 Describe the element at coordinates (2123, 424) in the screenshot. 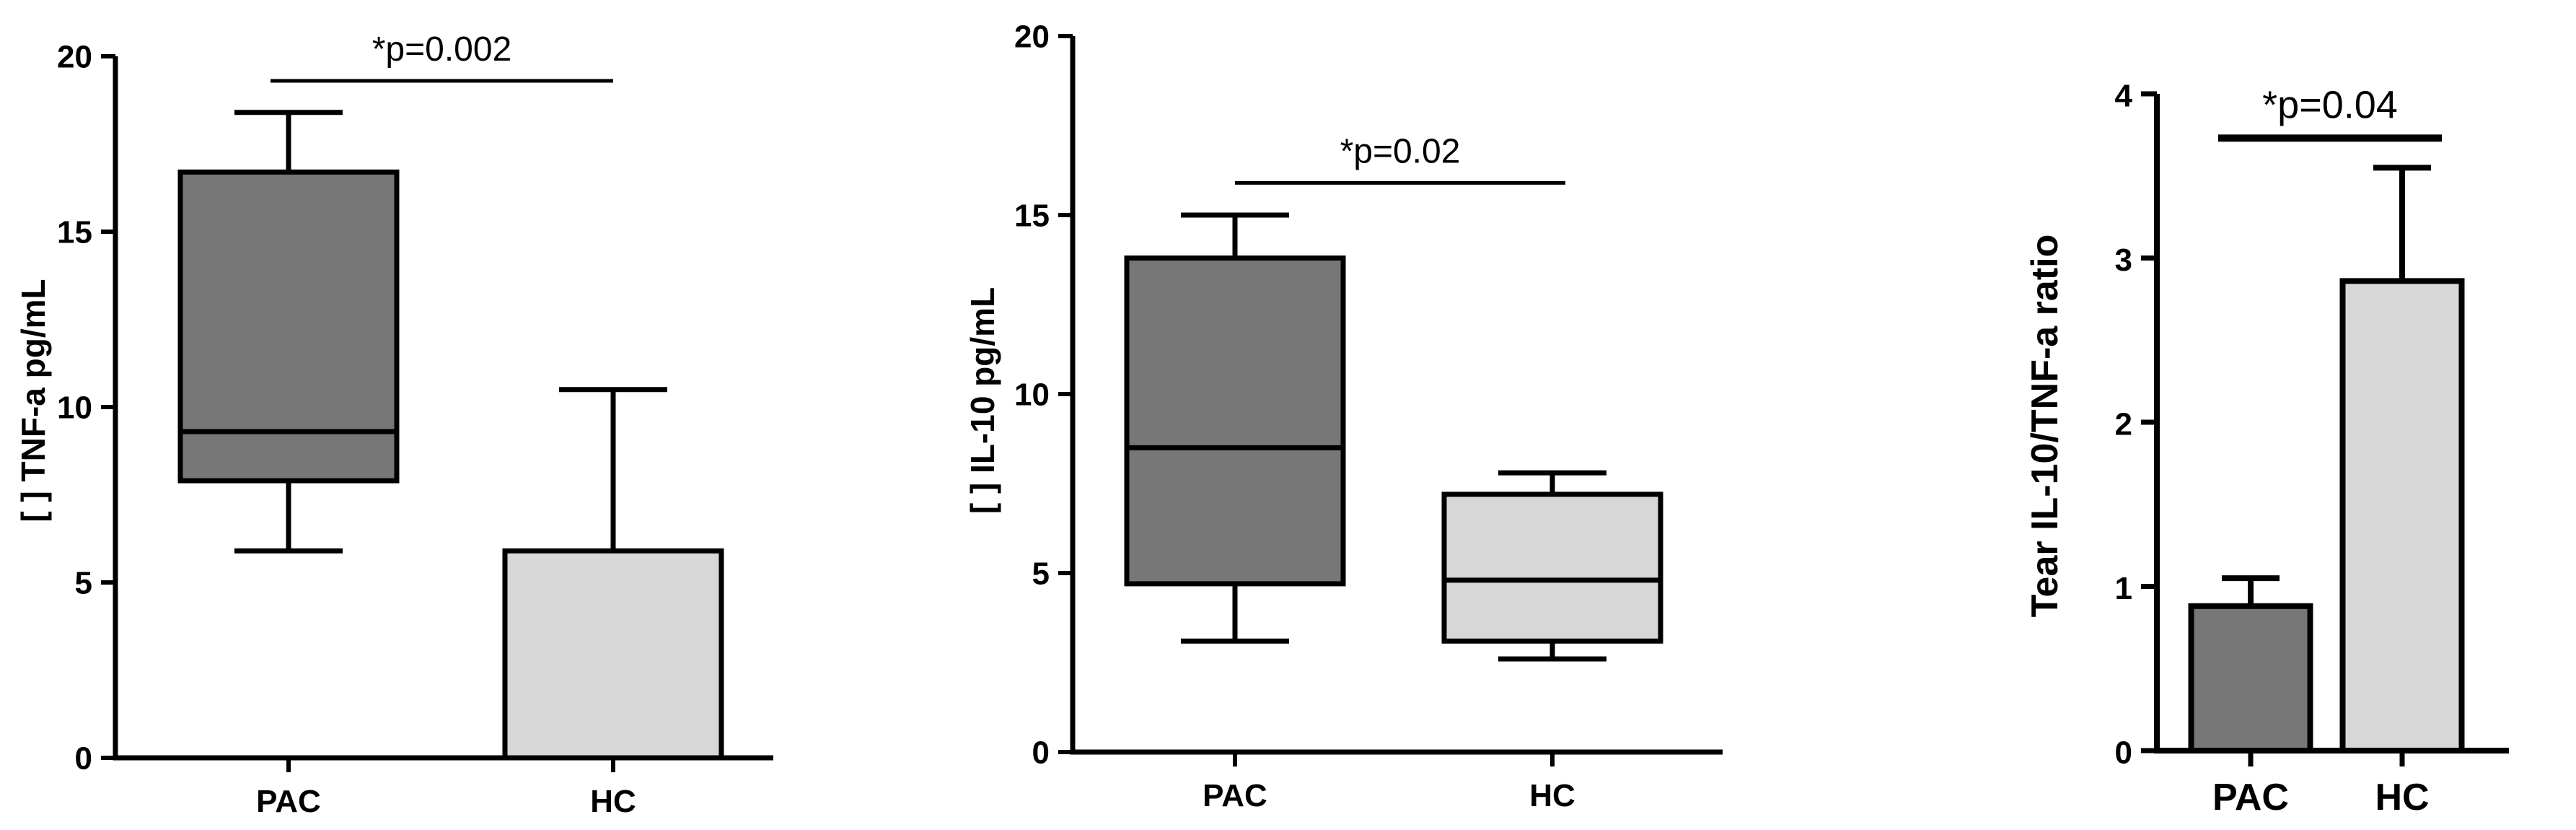

I see `ratio-y-tick-label: 2` at that location.